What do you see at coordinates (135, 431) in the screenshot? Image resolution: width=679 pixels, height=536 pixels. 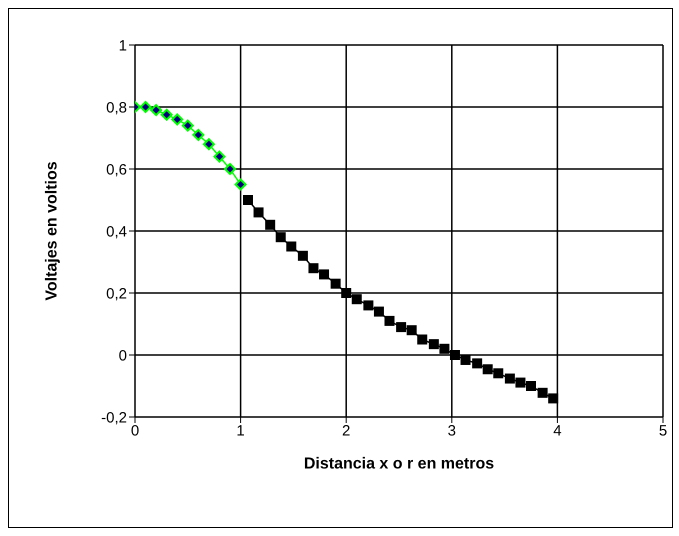 I see `x-tick-label: 0` at bounding box center [135, 431].